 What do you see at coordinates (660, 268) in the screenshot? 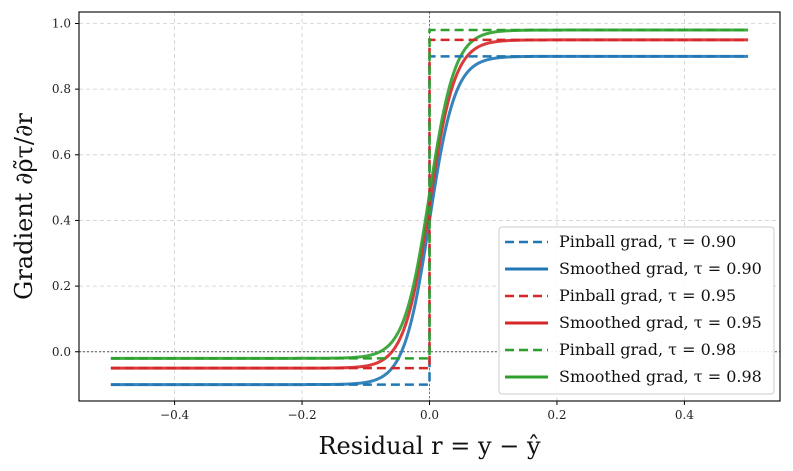
I see `legend-entry-label: Smoothed grad, τ = 0.90` at bounding box center [660, 268].